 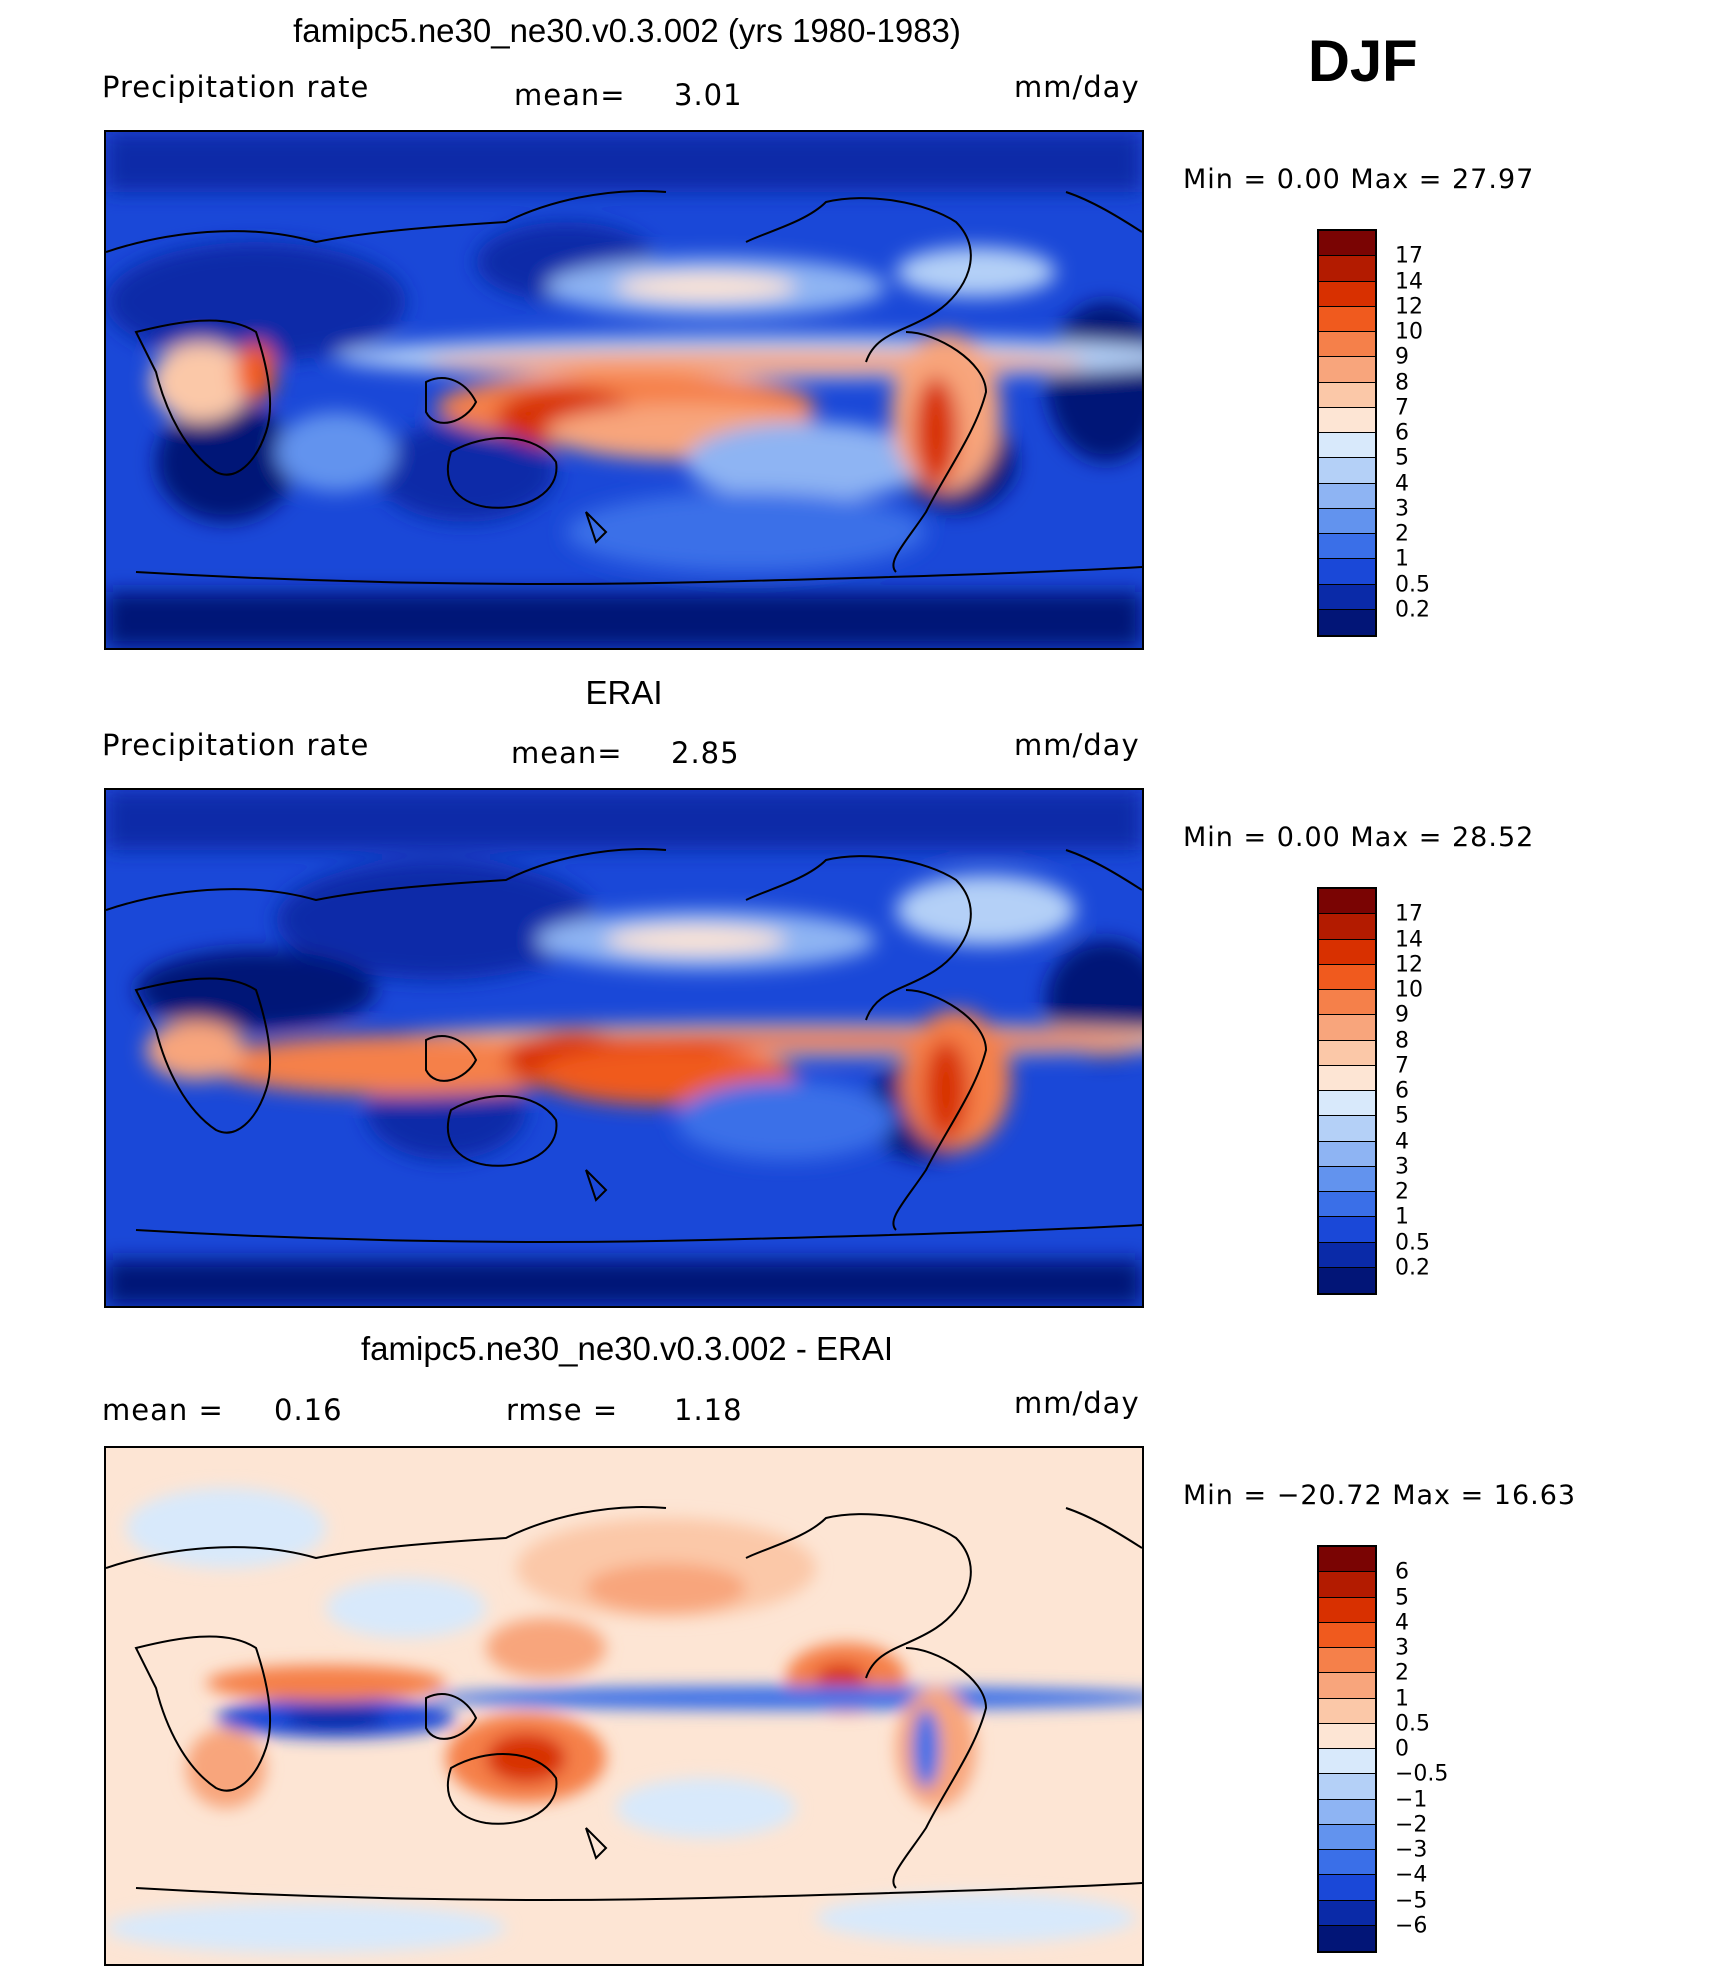 I want to click on top-mean-label: mean=, so click(x=570, y=95).